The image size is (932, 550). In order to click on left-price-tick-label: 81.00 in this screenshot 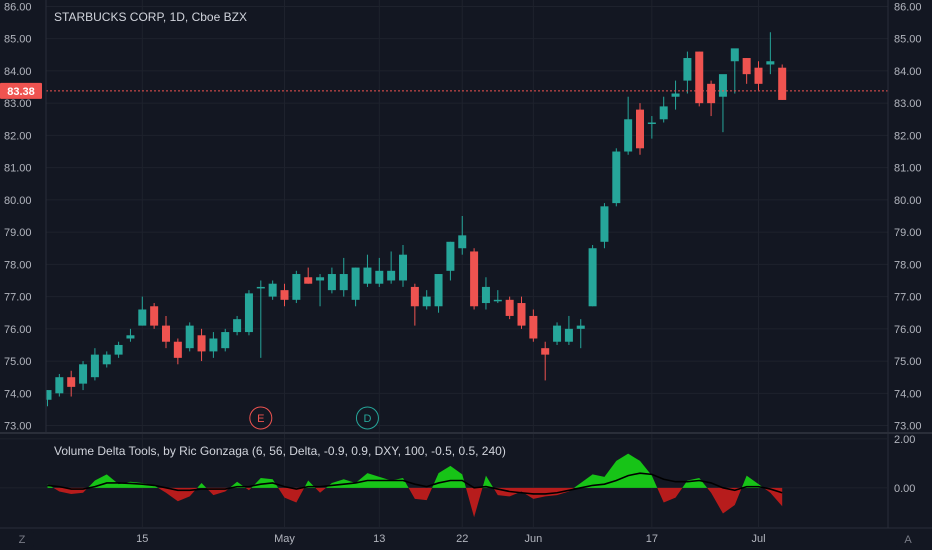, I will do `click(18, 169)`.